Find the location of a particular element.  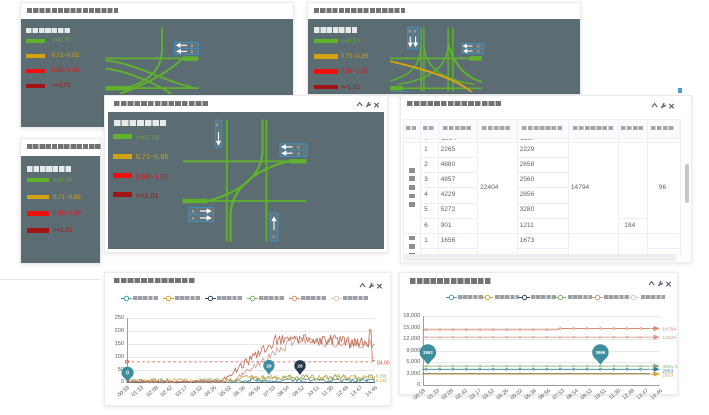

svg-text: 26 is located at coordinates (300, 366).